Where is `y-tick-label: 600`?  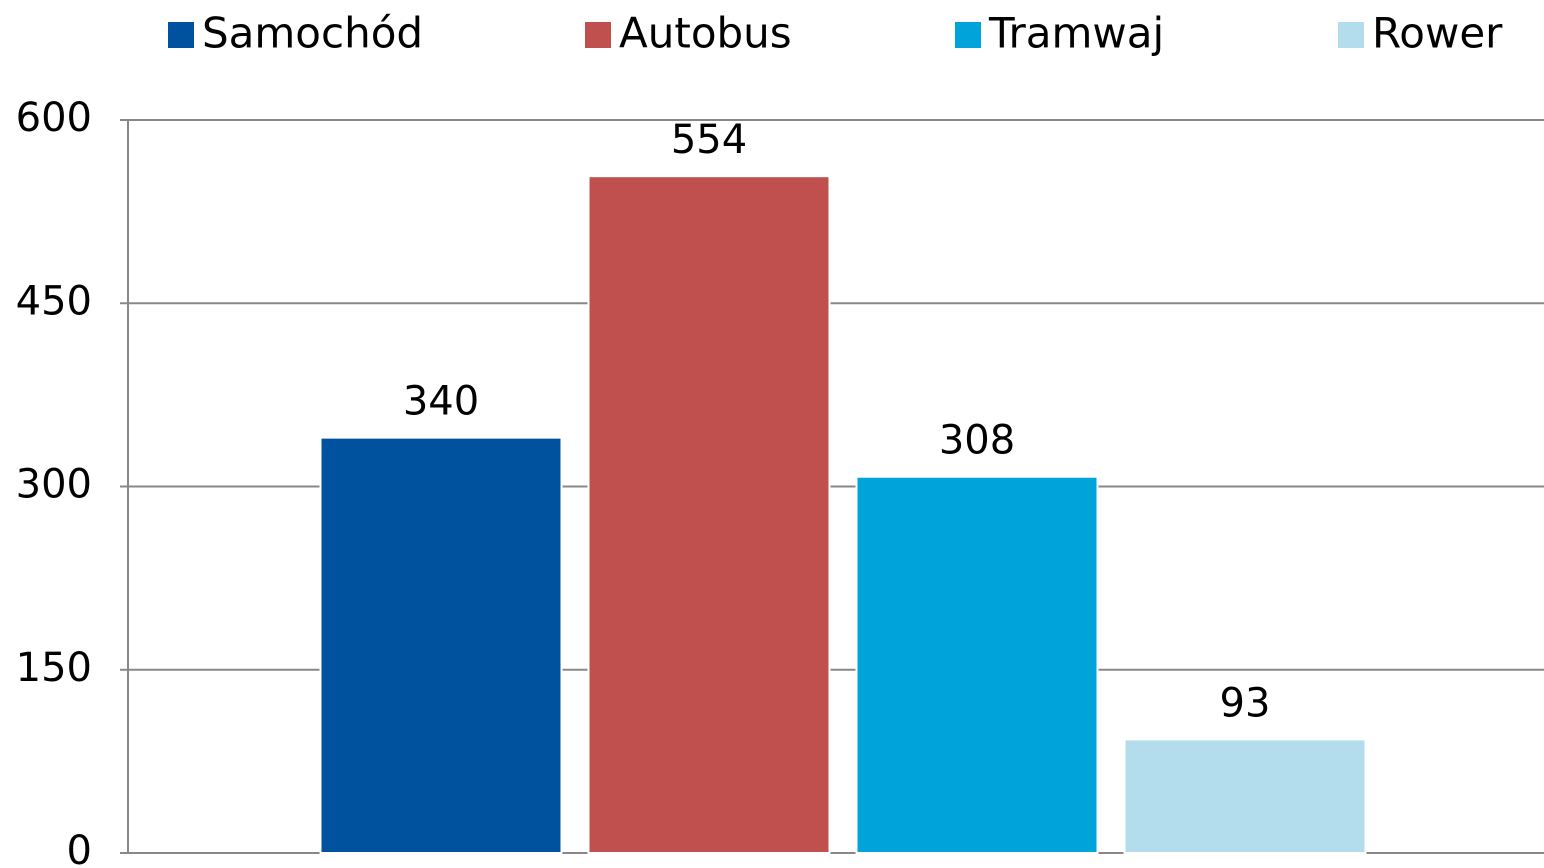 y-tick-label: 600 is located at coordinates (54, 118).